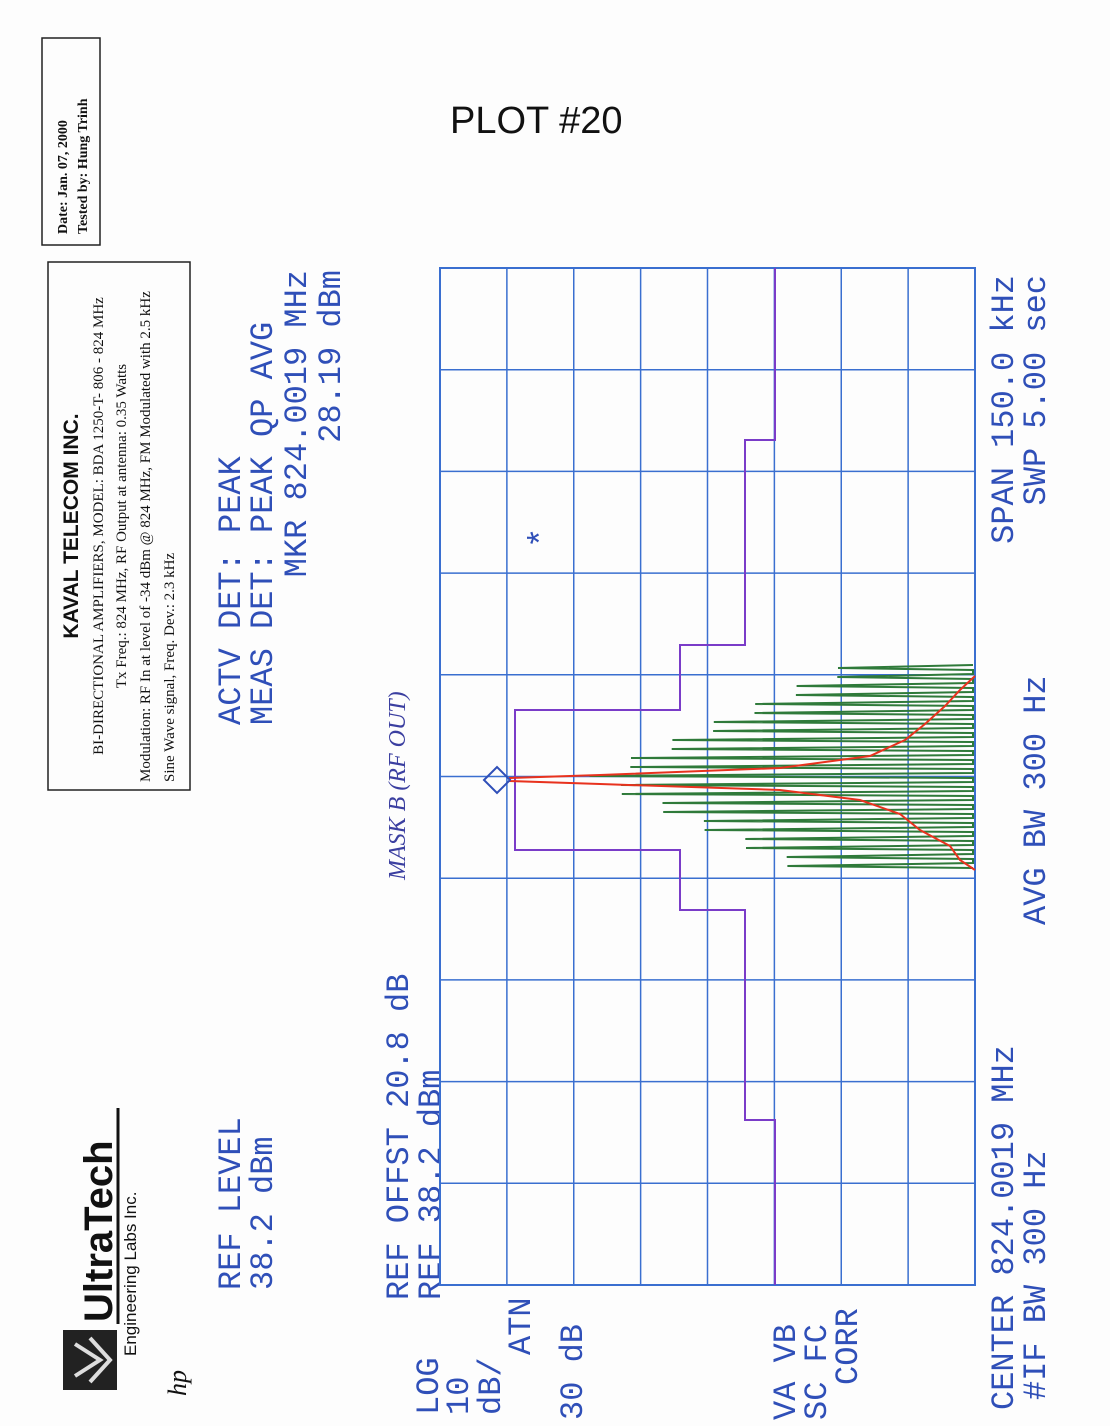 The width and height of the screenshot is (1110, 1426). What do you see at coordinates (1004, 409) in the screenshot?
I see `span: SPAN 150.0 kHz` at bounding box center [1004, 409].